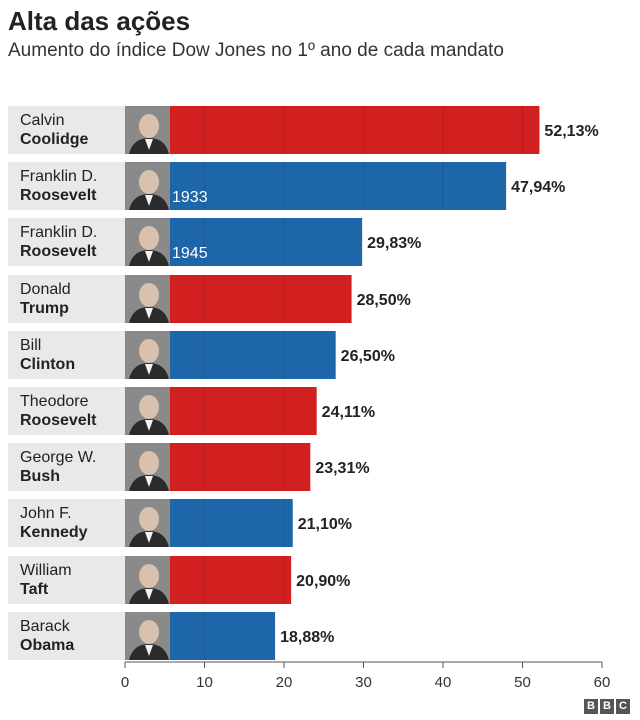 The height and width of the screenshot is (720, 640). What do you see at coordinates (147, 355) in the screenshot?
I see `clinton-photo` at bounding box center [147, 355].